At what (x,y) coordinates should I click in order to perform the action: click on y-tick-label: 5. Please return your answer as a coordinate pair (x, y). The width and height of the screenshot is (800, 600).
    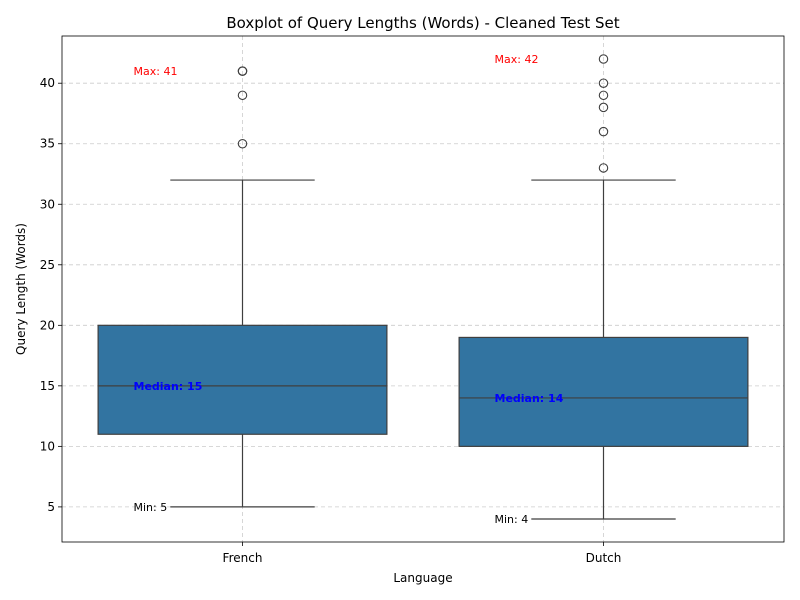
    Looking at the image, I should click on (51, 507).